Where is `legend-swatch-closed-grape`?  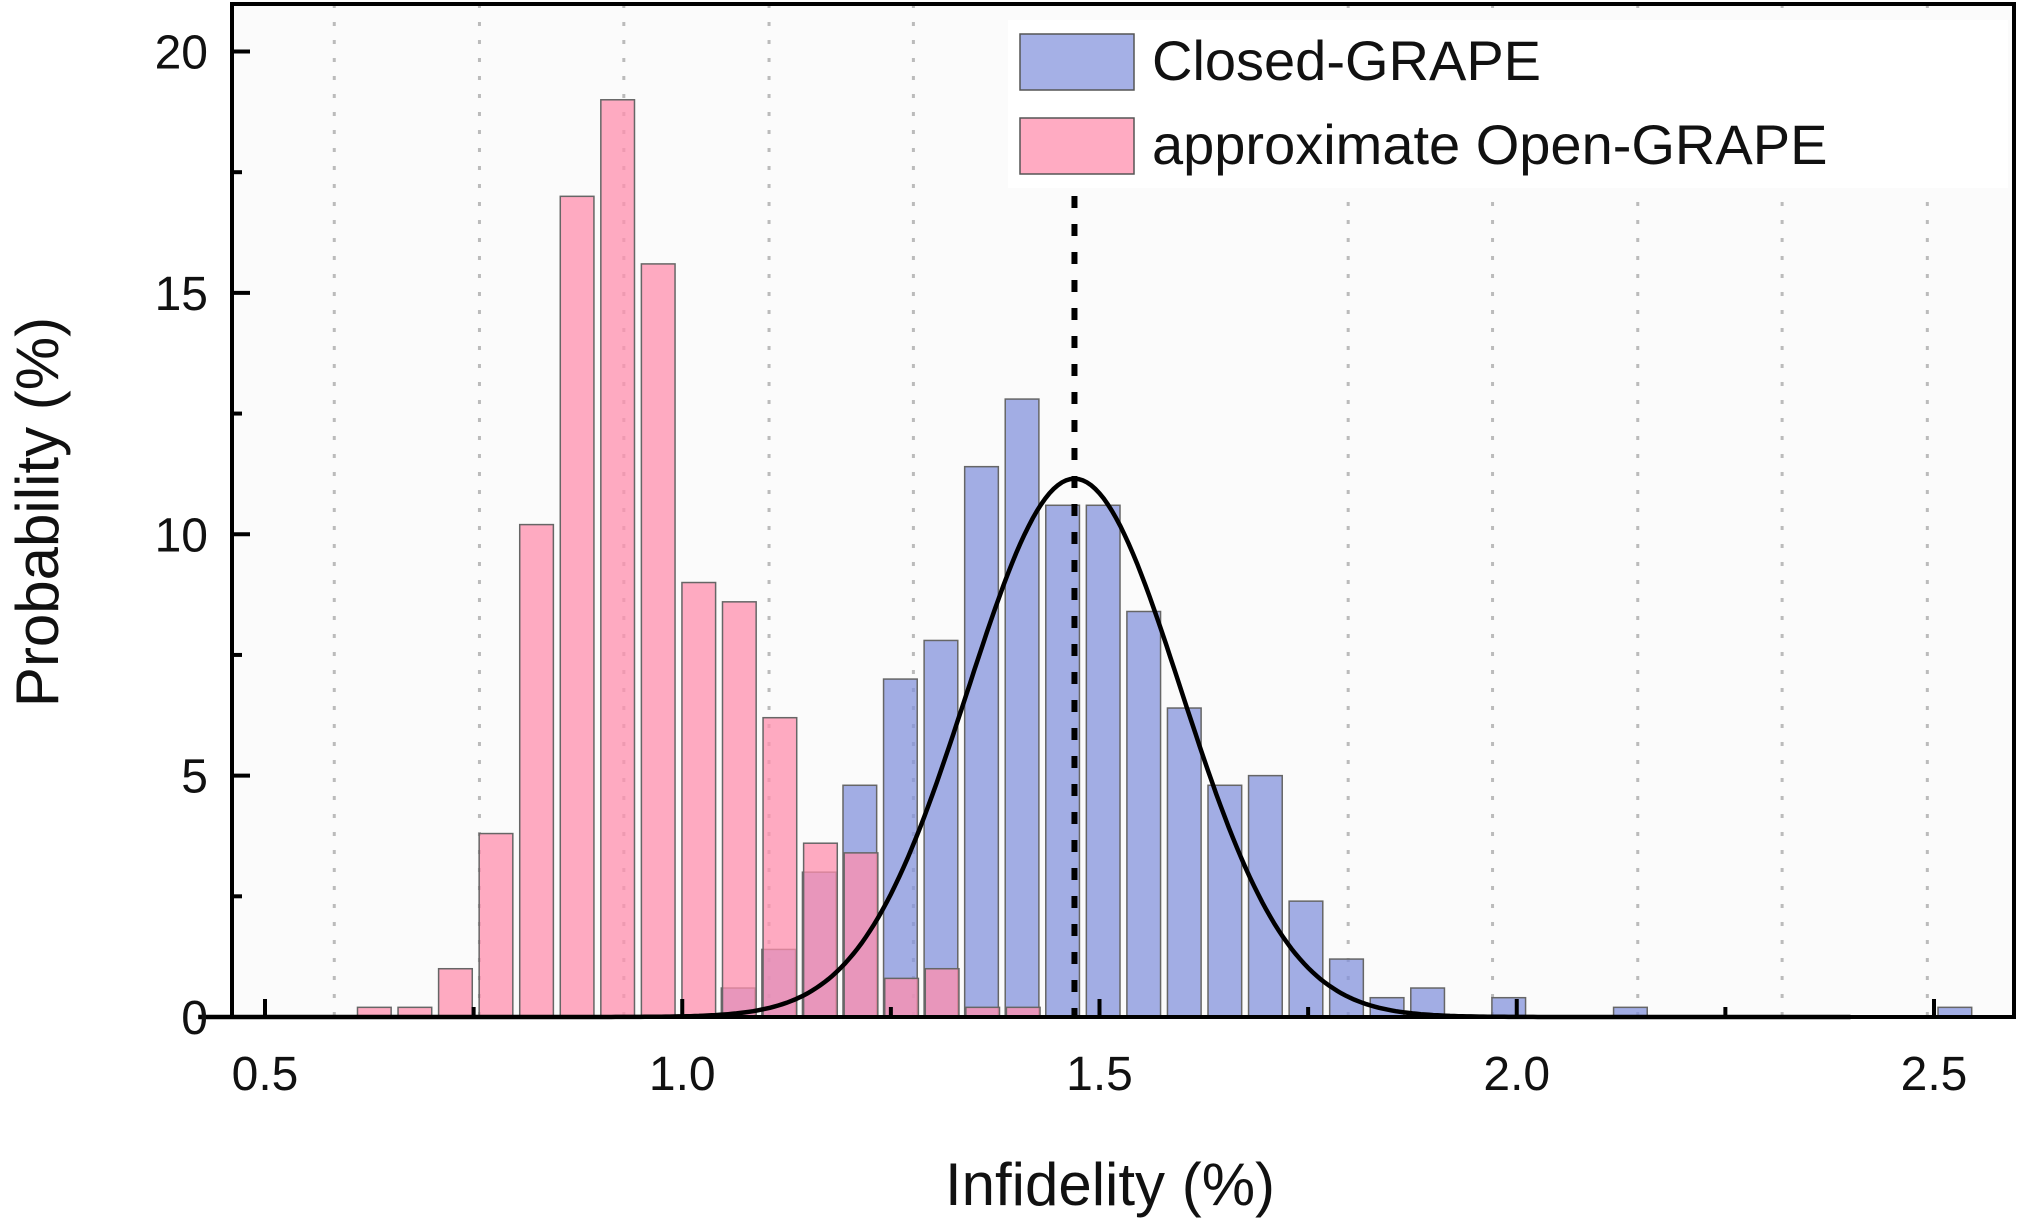
legend-swatch-closed-grape is located at coordinates (1077, 62).